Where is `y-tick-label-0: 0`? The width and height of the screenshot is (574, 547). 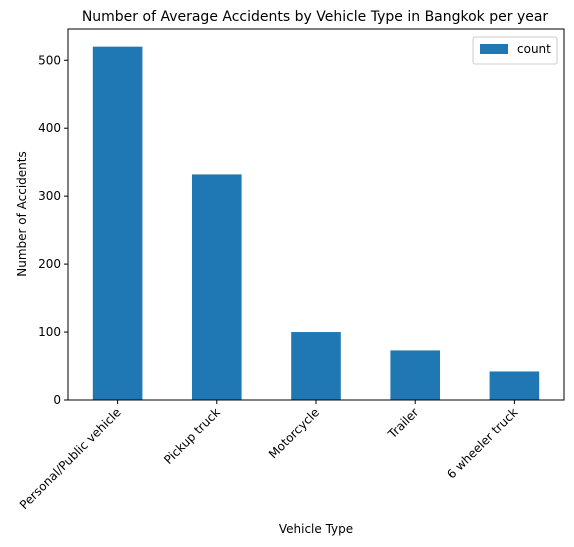
y-tick-label-0: 0 is located at coordinates (57, 400).